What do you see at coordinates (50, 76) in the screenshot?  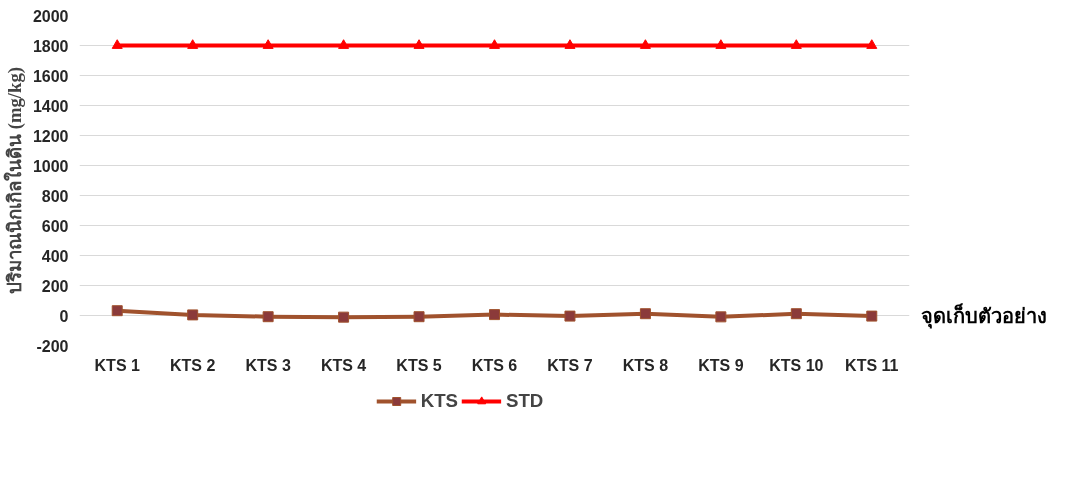 I see `y-tick-label: 1600` at bounding box center [50, 76].